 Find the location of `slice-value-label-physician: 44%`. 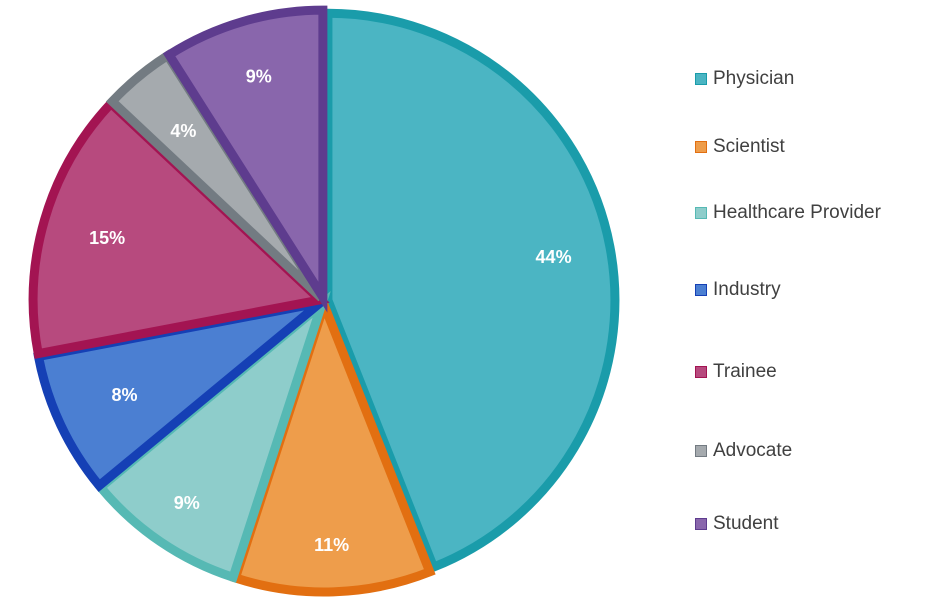

slice-value-label-physician: 44% is located at coordinates (554, 257).